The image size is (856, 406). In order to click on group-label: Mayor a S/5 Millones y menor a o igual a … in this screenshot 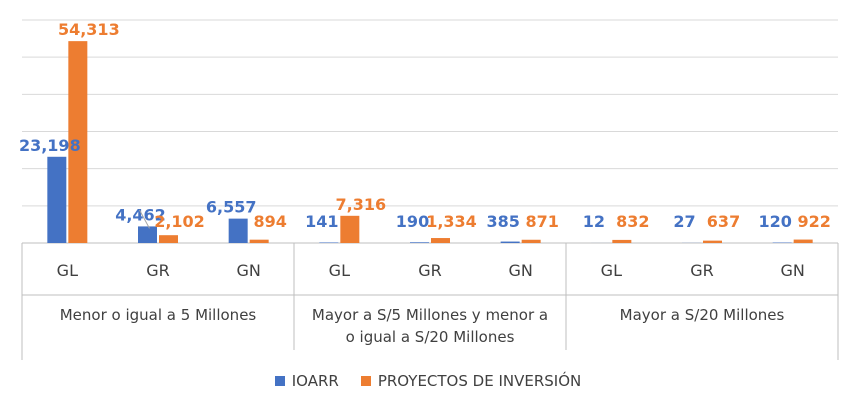, I will do `click(430, 326)`.